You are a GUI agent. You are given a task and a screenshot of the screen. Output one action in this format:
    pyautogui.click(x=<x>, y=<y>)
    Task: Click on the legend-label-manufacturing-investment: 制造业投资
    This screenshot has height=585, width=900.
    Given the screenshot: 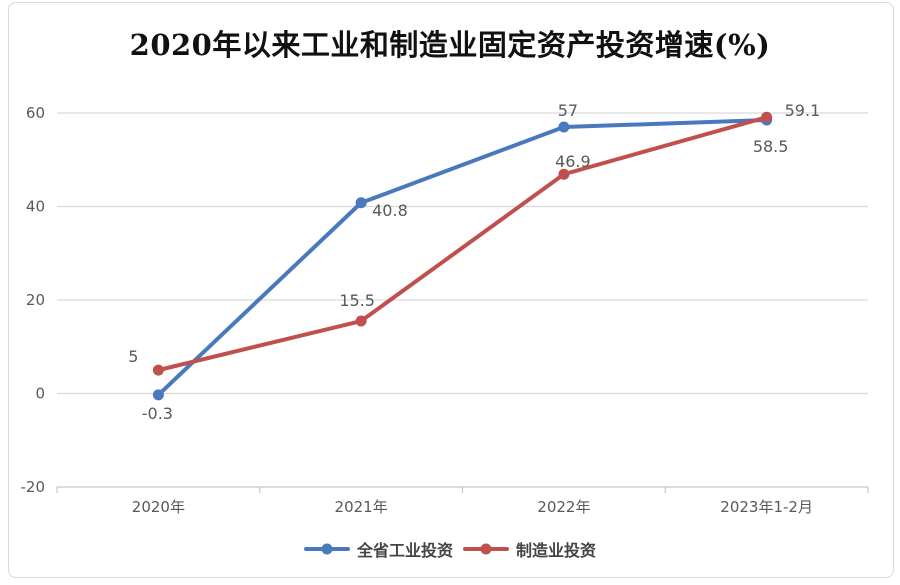 What is the action you would take?
    pyautogui.click(x=556, y=550)
    